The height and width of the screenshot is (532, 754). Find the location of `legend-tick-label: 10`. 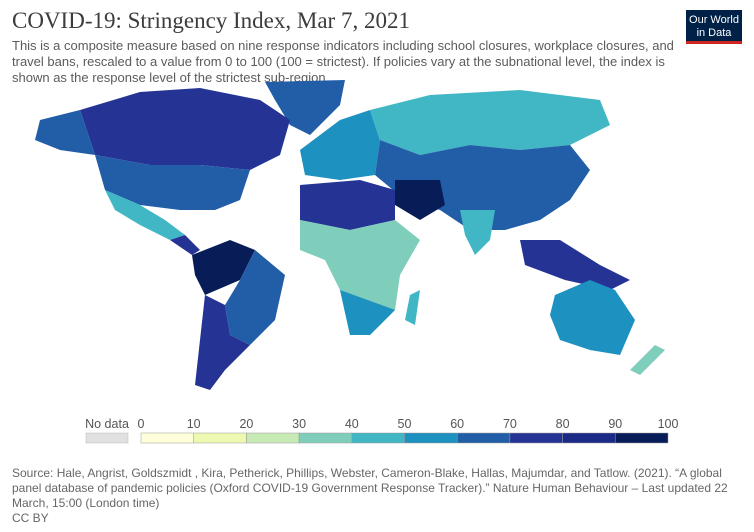

legend-tick-label: 10 is located at coordinates (194, 424).